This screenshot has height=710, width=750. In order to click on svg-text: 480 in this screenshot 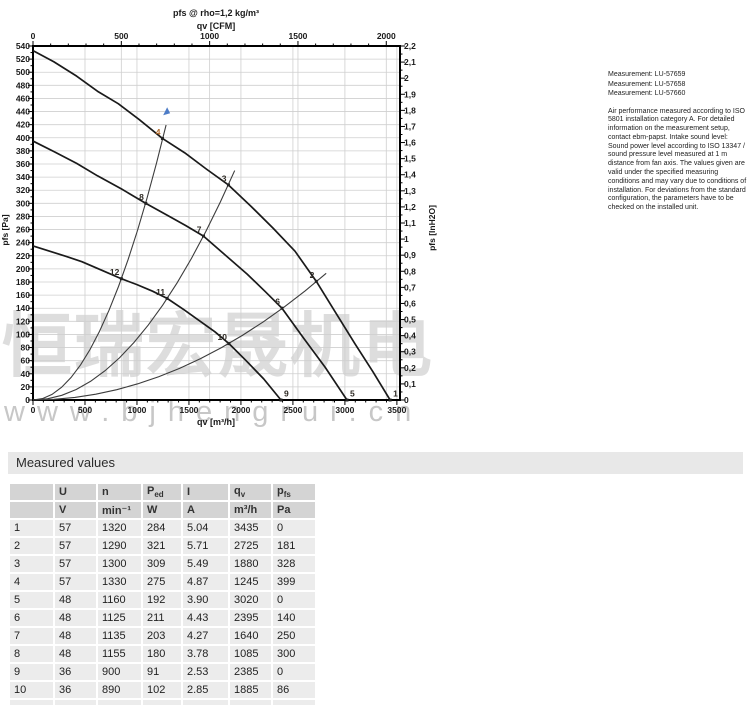, I will do `click(23, 85)`.